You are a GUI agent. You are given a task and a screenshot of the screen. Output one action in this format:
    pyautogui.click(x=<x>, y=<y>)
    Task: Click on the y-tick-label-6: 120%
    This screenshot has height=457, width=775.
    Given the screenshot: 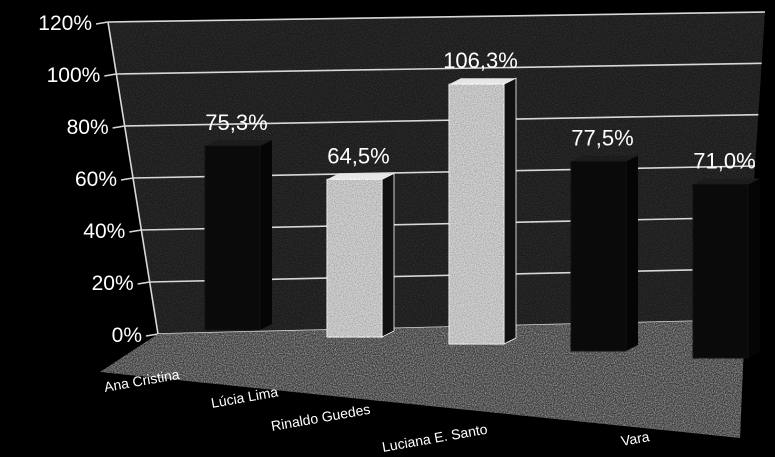 What is the action you would take?
    pyautogui.click(x=65, y=23)
    